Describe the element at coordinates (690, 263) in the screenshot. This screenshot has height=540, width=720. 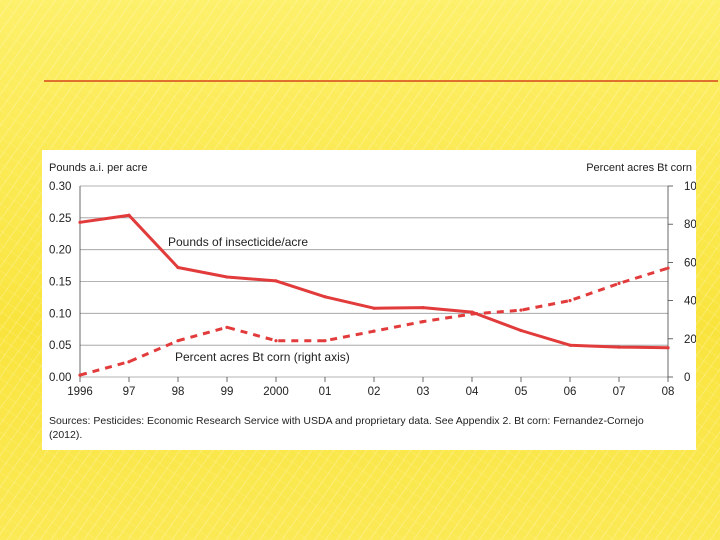
I see `right-tick-label: 60` at that location.